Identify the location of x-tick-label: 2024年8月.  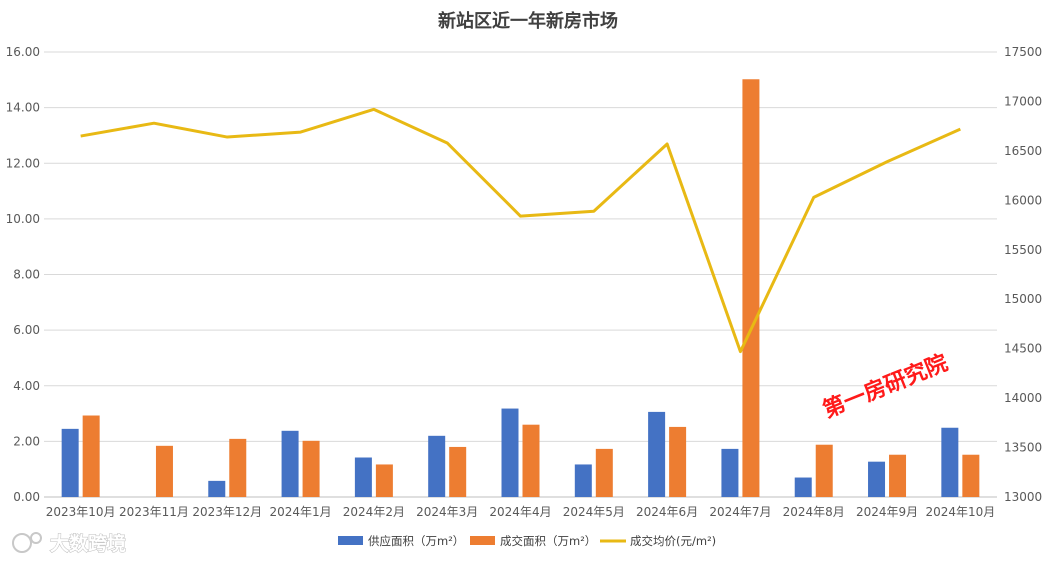
(814, 512).